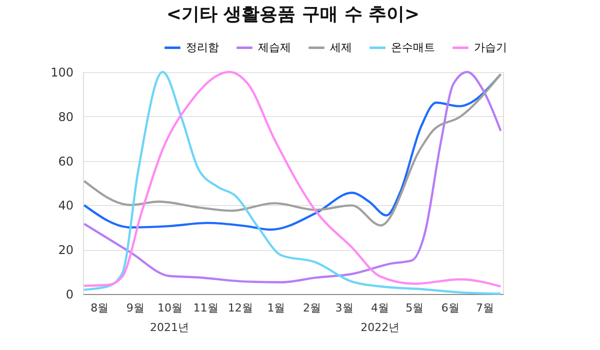  I want to click on legend-label: 세제, so click(341, 47).